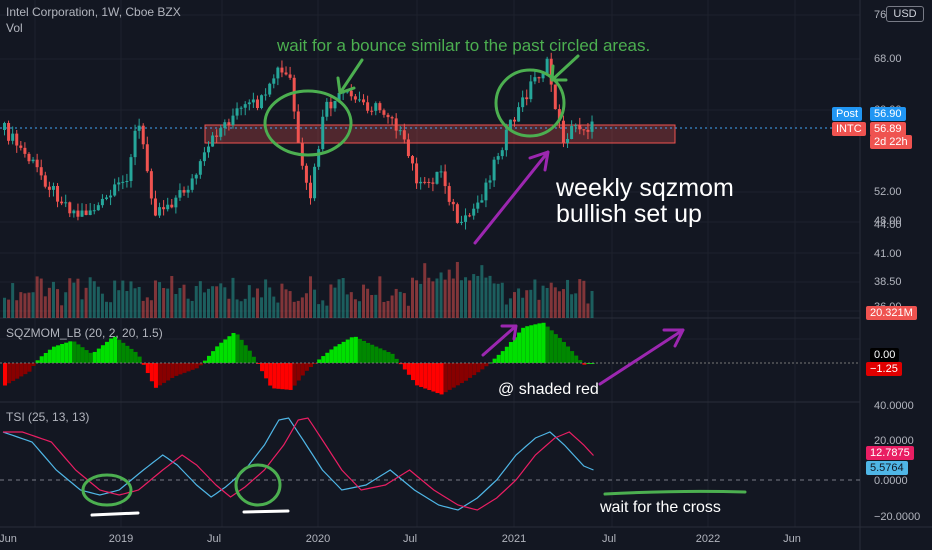  I want to click on annotation-setup-2: bullish set up, so click(629, 214).